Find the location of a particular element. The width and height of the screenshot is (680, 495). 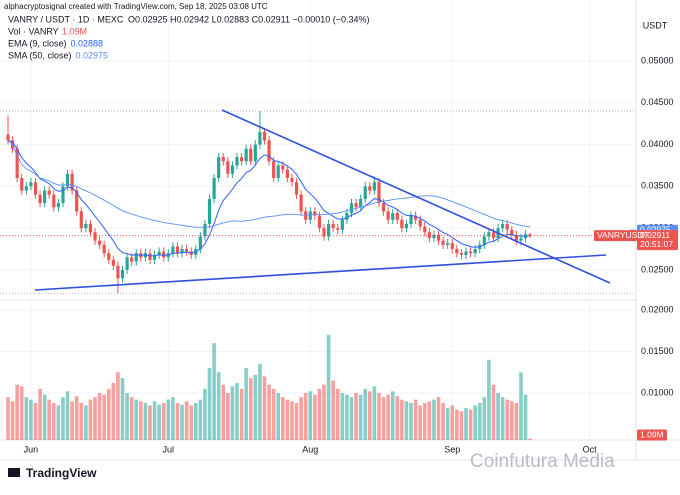

symbol: VANRY / USDT · 1D · MEXC is located at coordinates (66, 19).